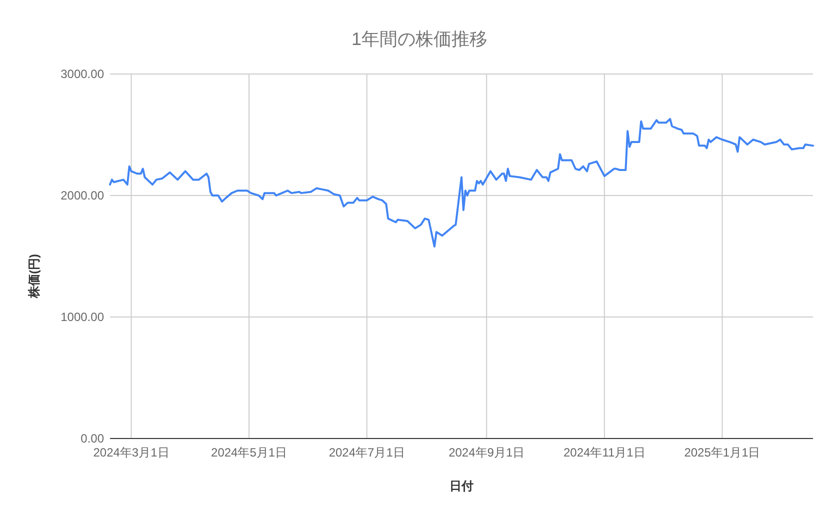 The height and width of the screenshot is (519, 839). I want to click on x-tick-label: 2024年9月1日, so click(486, 453).